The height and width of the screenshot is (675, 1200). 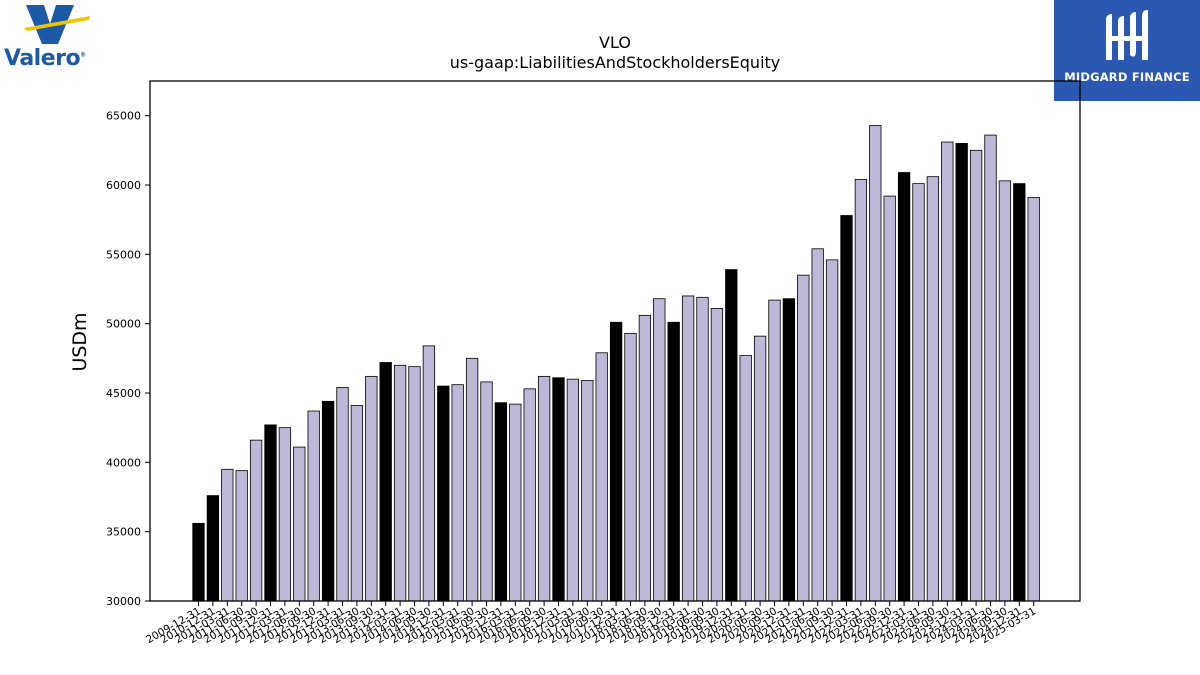 I want to click on y-axis-label: USDm, so click(x=80, y=341).